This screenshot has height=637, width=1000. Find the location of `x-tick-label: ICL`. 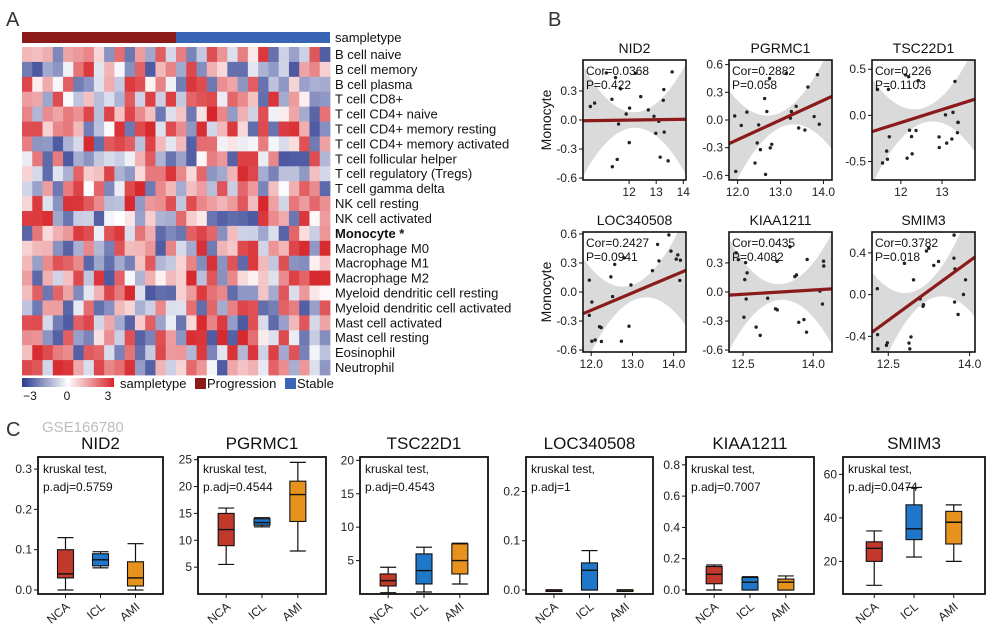

x-tick-label: ICL is located at coordinates (258, 610).